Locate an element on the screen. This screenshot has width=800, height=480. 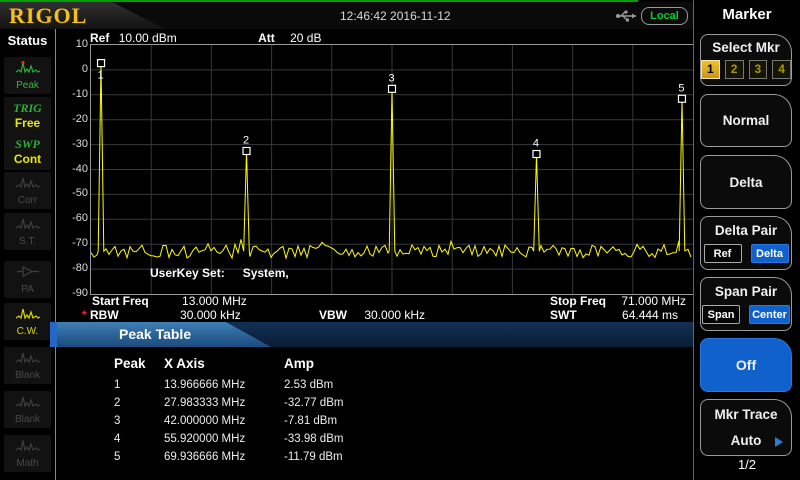
y-tick--50: -50 is located at coordinates (80, 193).